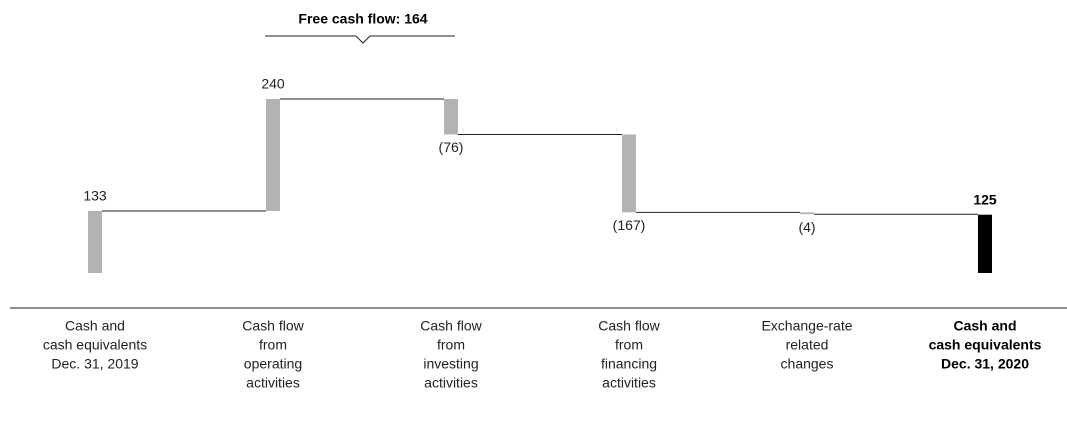 The height and width of the screenshot is (426, 1067). I want to click on value-label: (167), so click(629, 225).